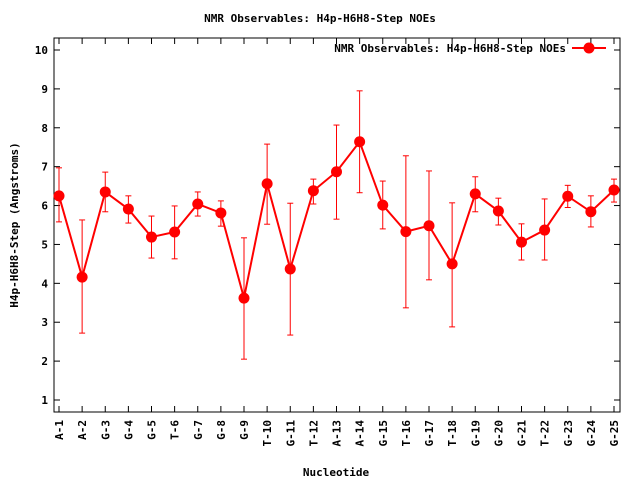  I want to click on legend-label: NMR Observables: H4p-H6H8-Step NOEs, so click(450, 48).